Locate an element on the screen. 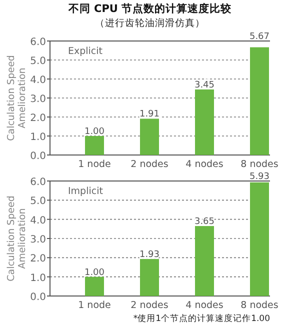 The width and height of the screenshot is (300, 334). data-label: 3.65 is located at coordinates (204, 222).